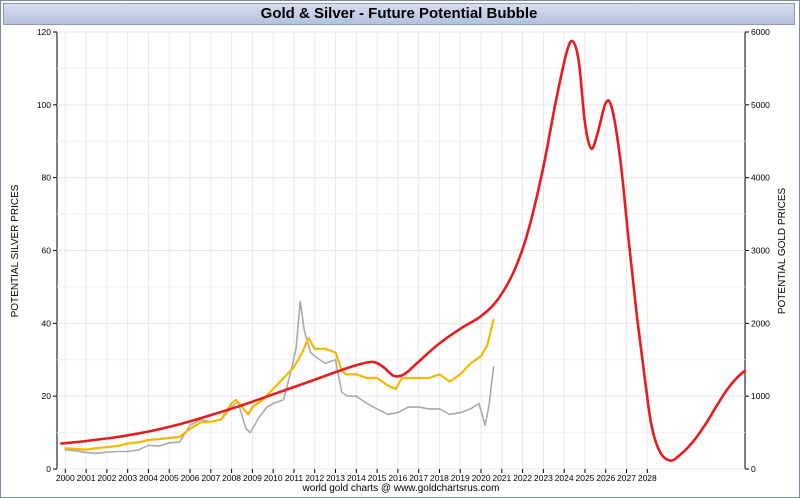 This screenshot has height=498, width=800. I want to click on x-tick-label: 2016, so click(397, 478).